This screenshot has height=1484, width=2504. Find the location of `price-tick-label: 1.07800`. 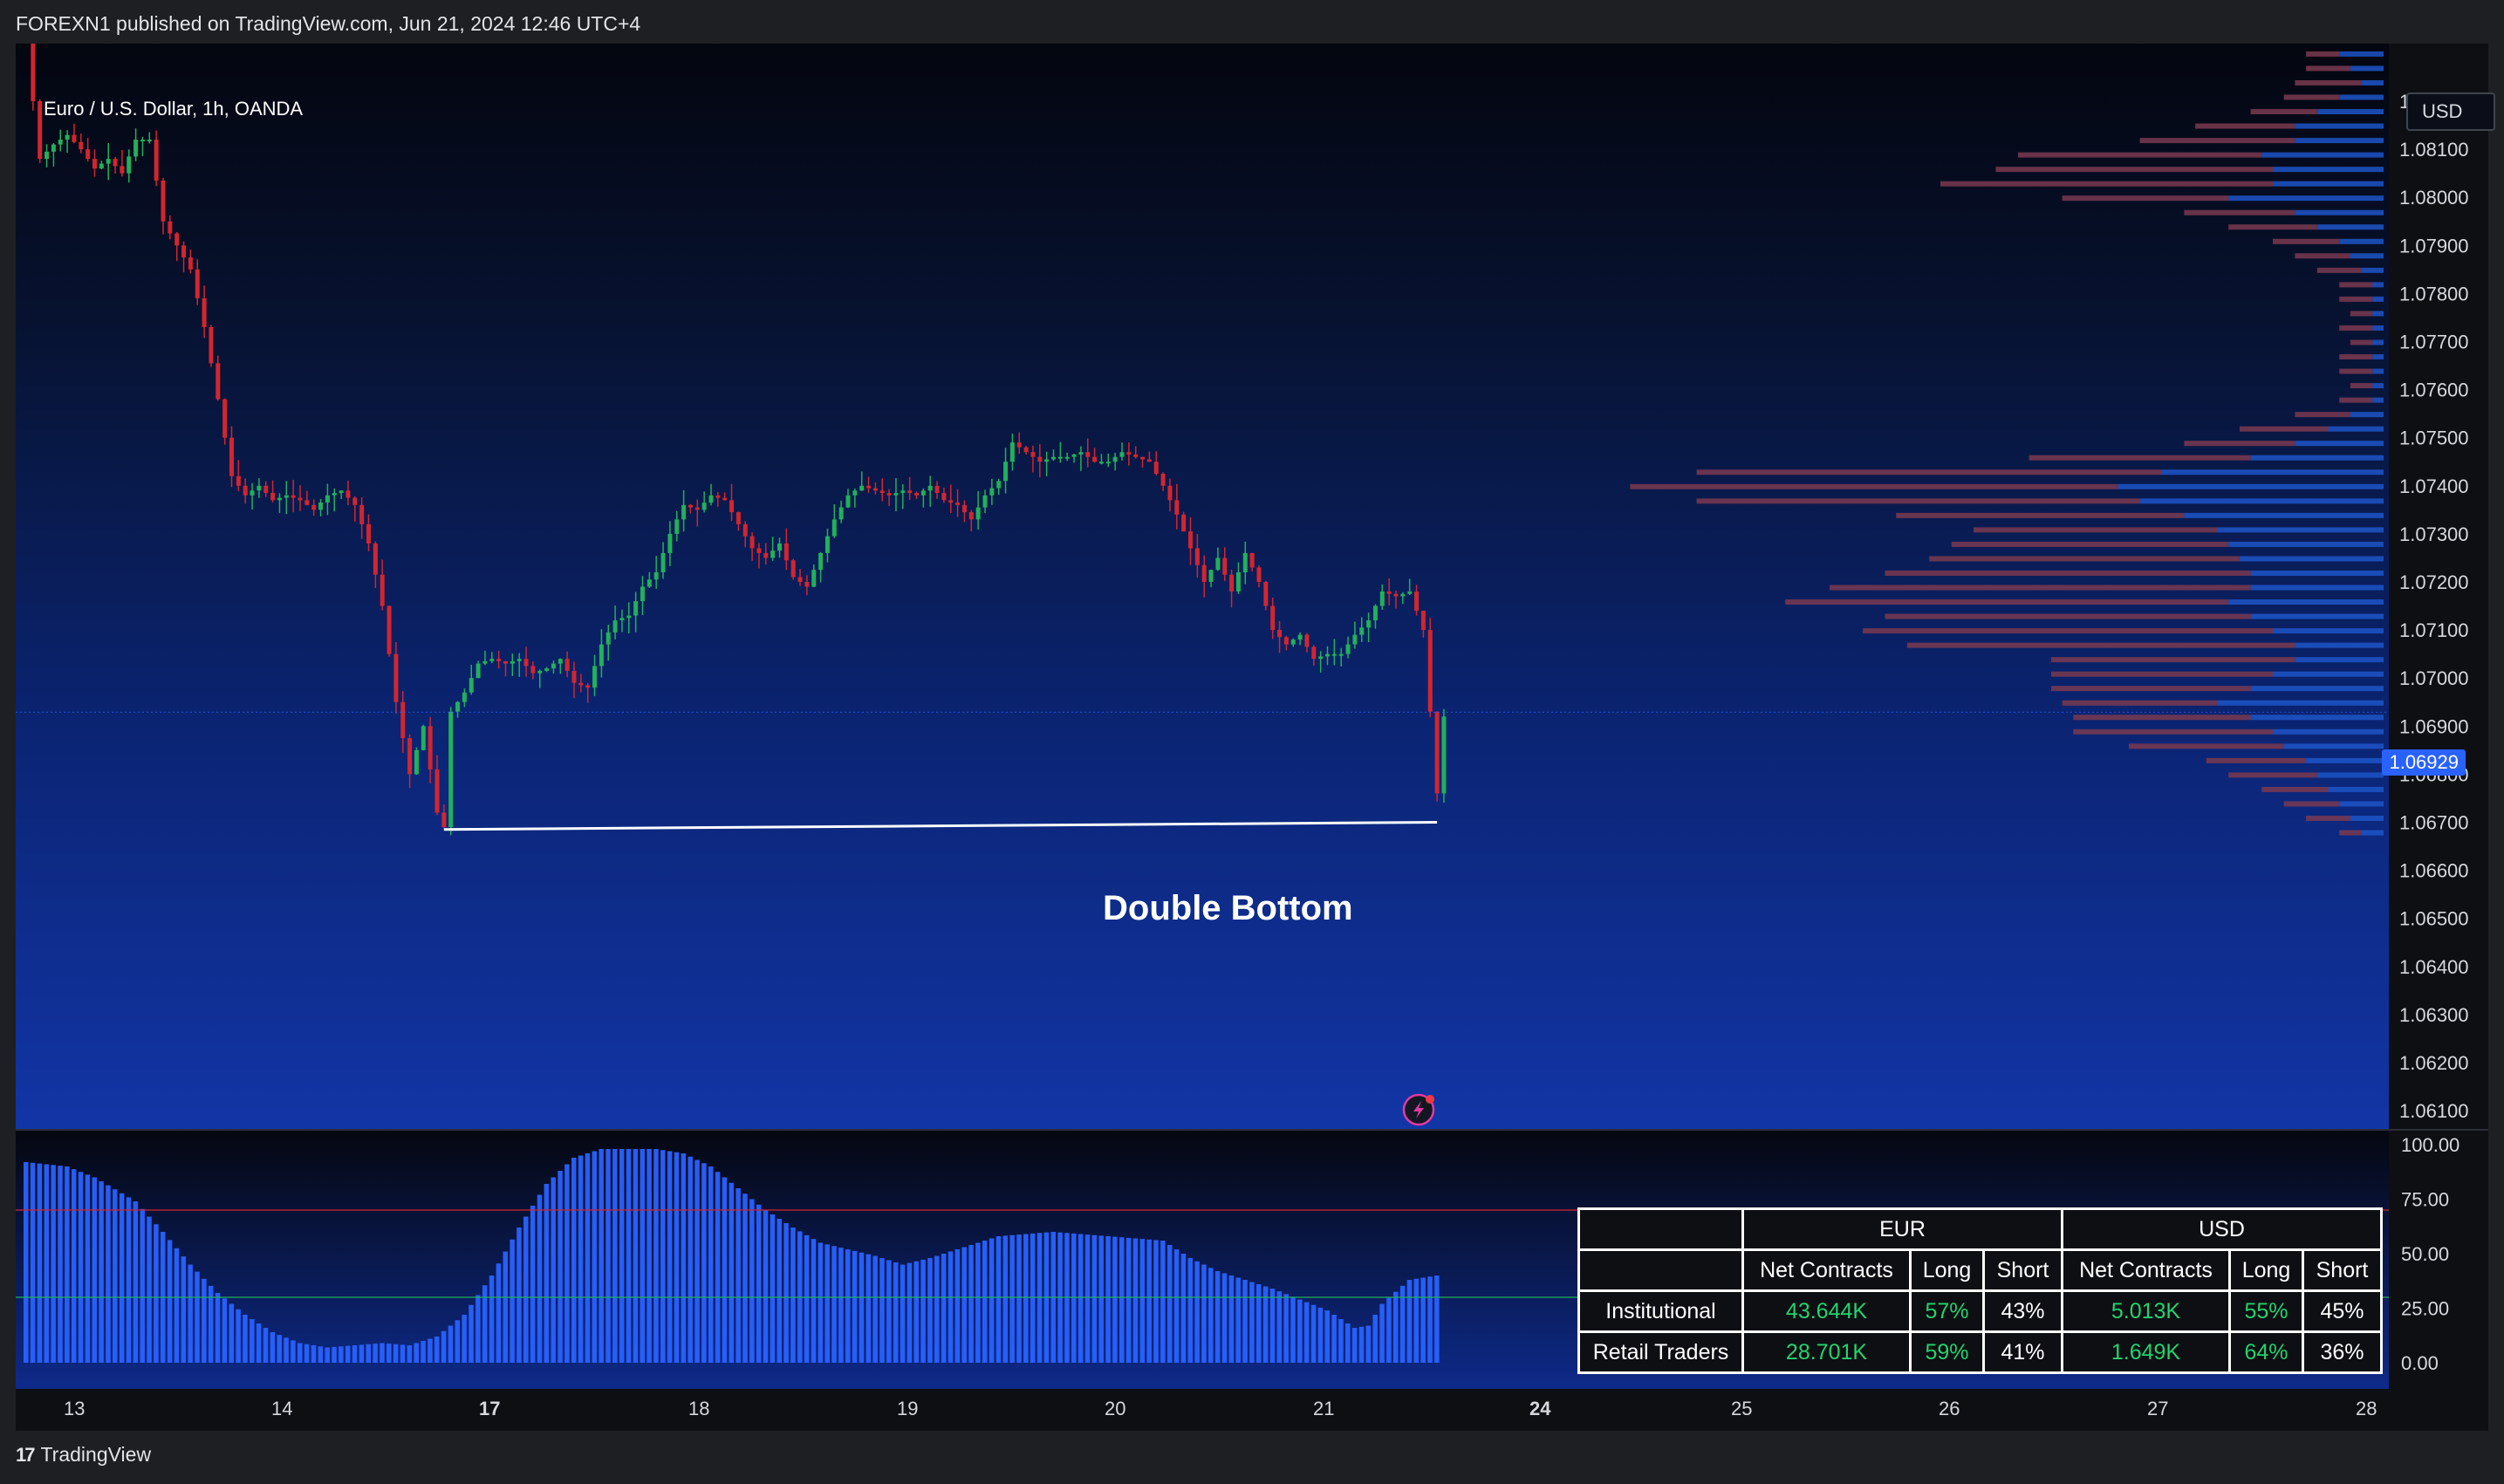

price-tick-label: 1.07800 is located at coordinates (2434, 293).